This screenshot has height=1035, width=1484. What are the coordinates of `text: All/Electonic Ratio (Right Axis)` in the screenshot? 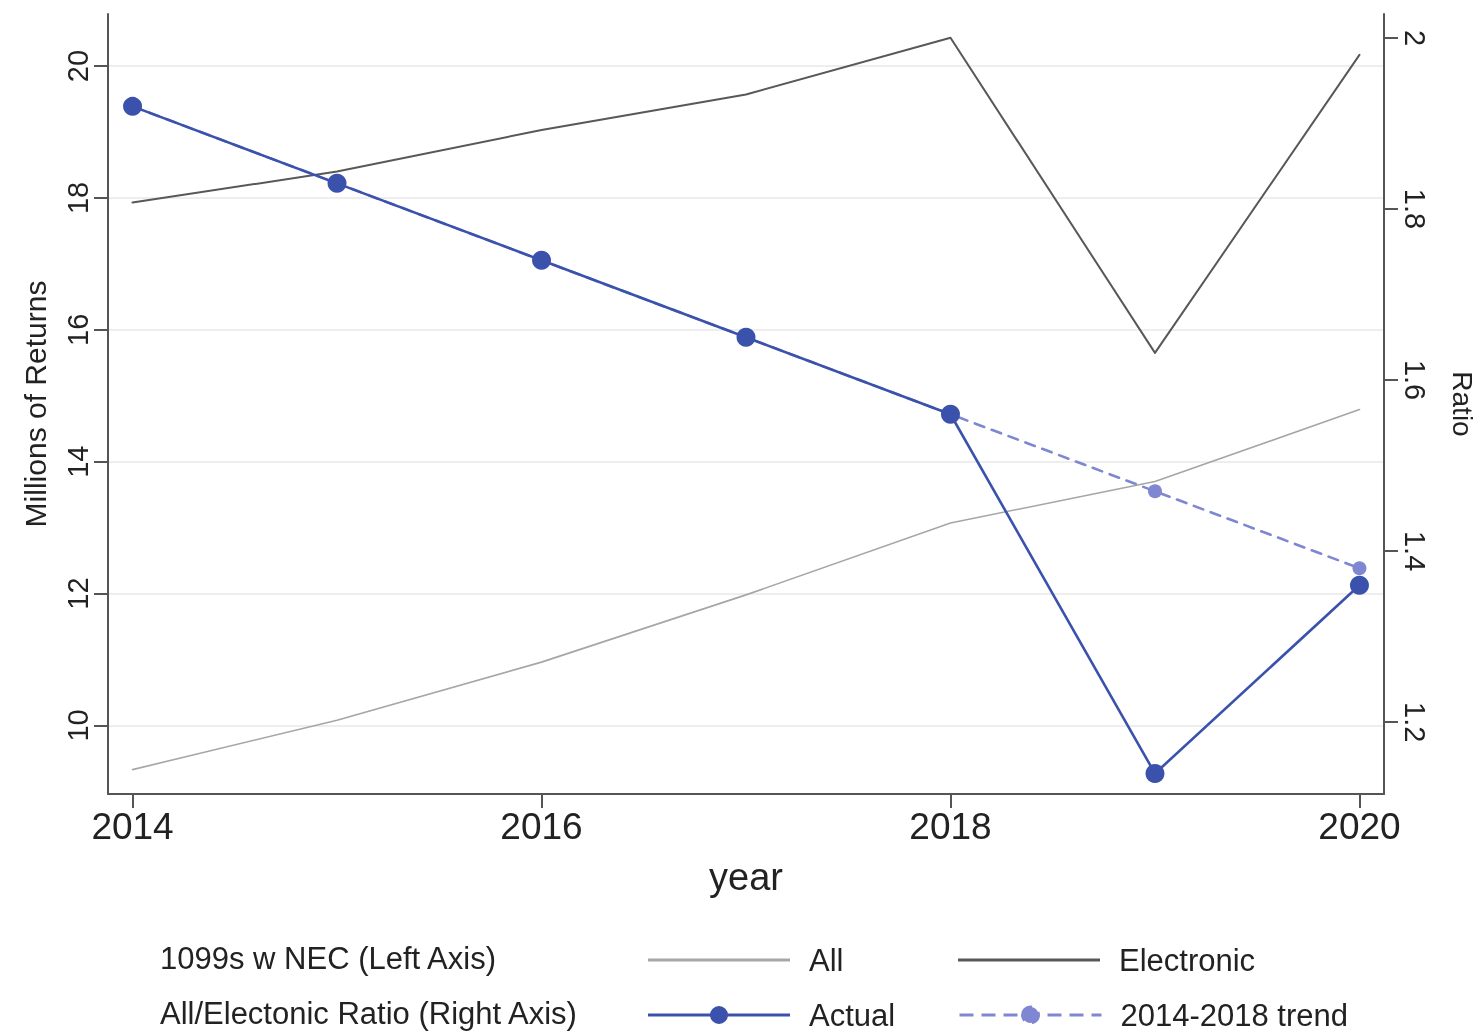 It's located at (368, 1013).